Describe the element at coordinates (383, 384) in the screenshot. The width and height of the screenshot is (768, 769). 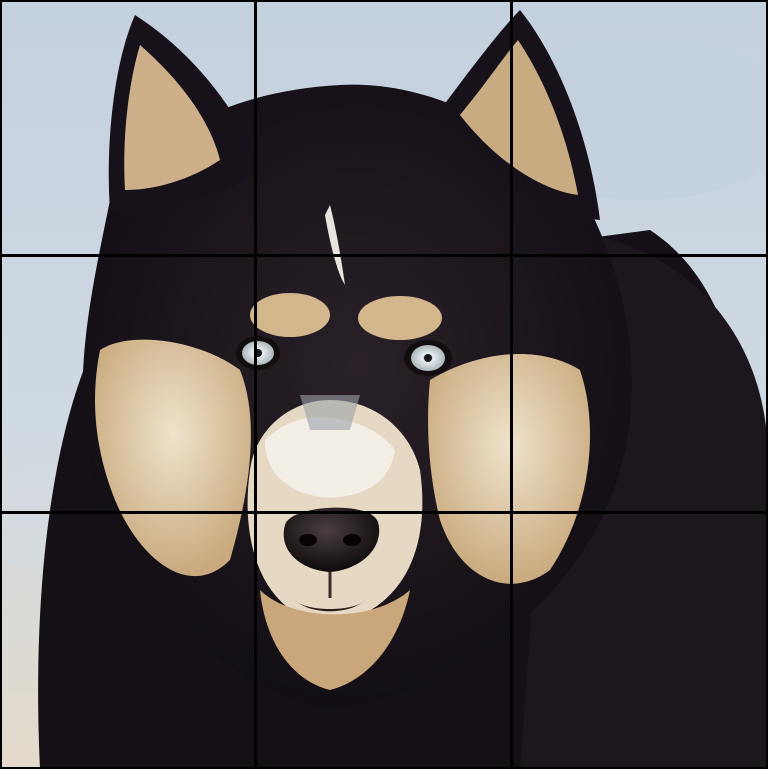
I see `puzzle-tile-r2c2` at that location.